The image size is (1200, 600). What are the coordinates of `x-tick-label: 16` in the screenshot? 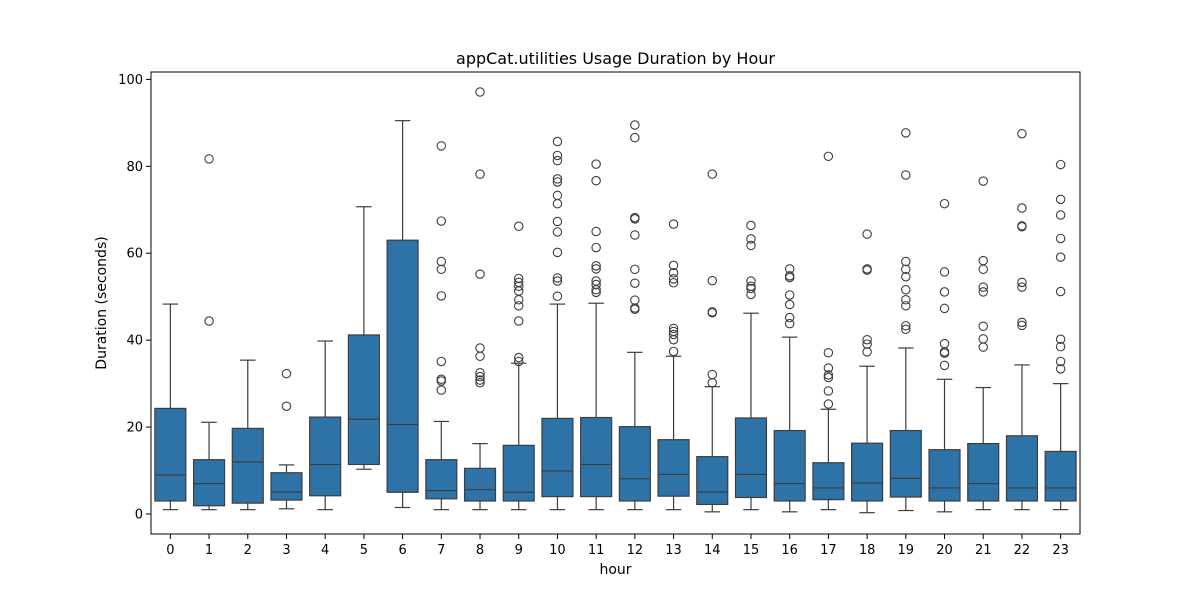 It's located at (789, 550).